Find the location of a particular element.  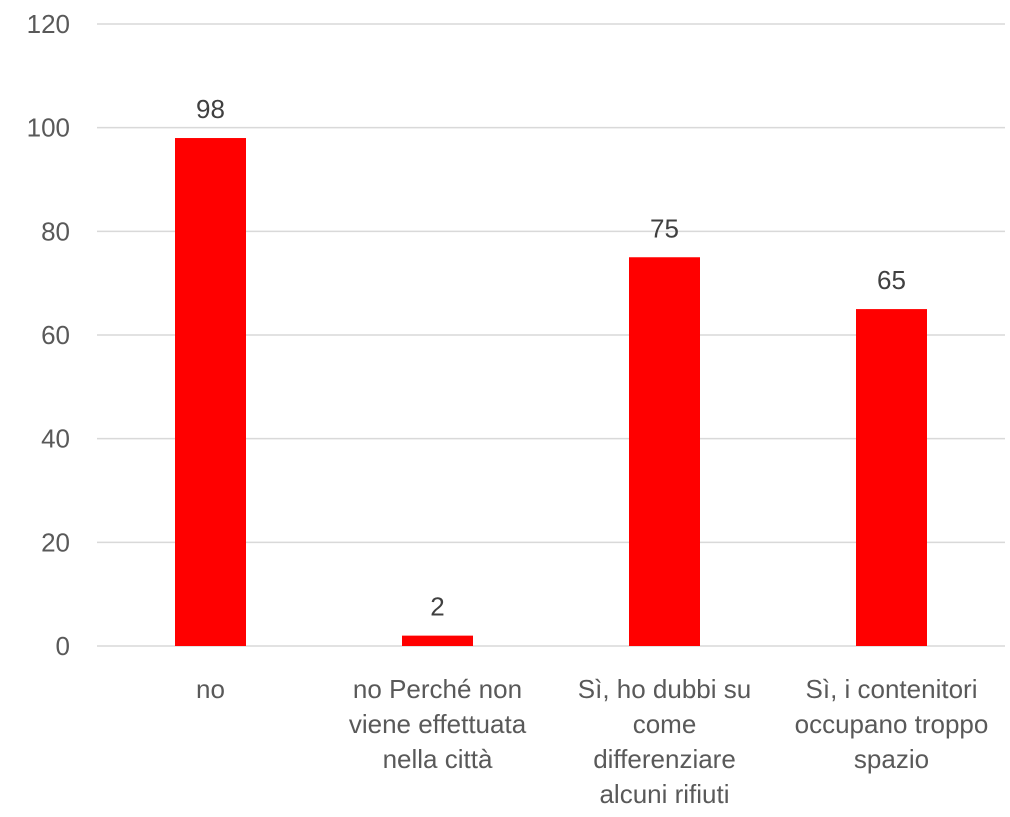

x-category-label: no is located at coordinates (210, 689).